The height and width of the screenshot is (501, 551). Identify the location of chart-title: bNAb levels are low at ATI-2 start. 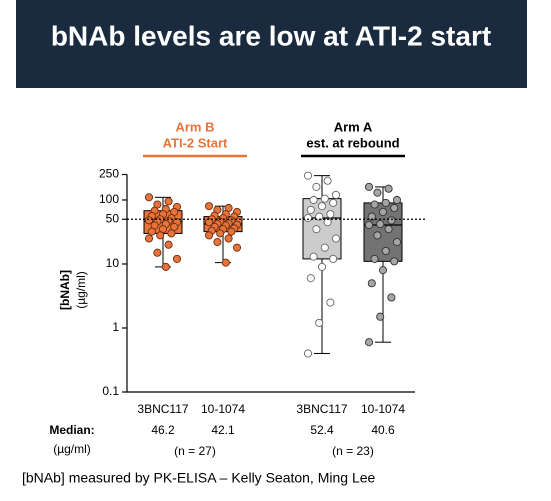
(271, 35).